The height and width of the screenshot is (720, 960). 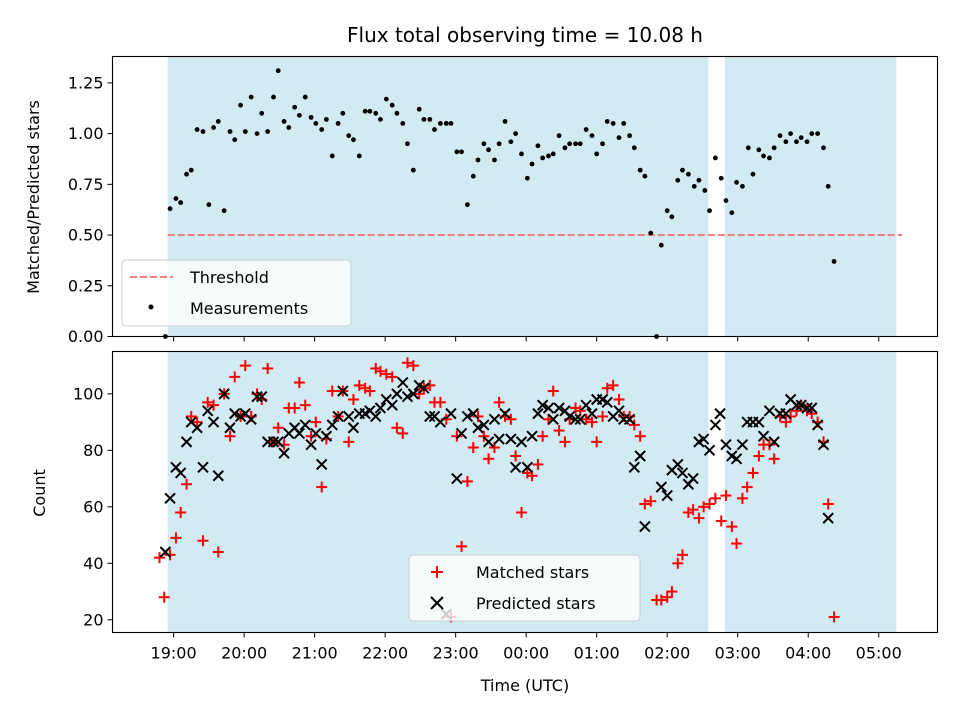 I want to click on top-legend: Threshold Measurements, so click(x=236, y=293).